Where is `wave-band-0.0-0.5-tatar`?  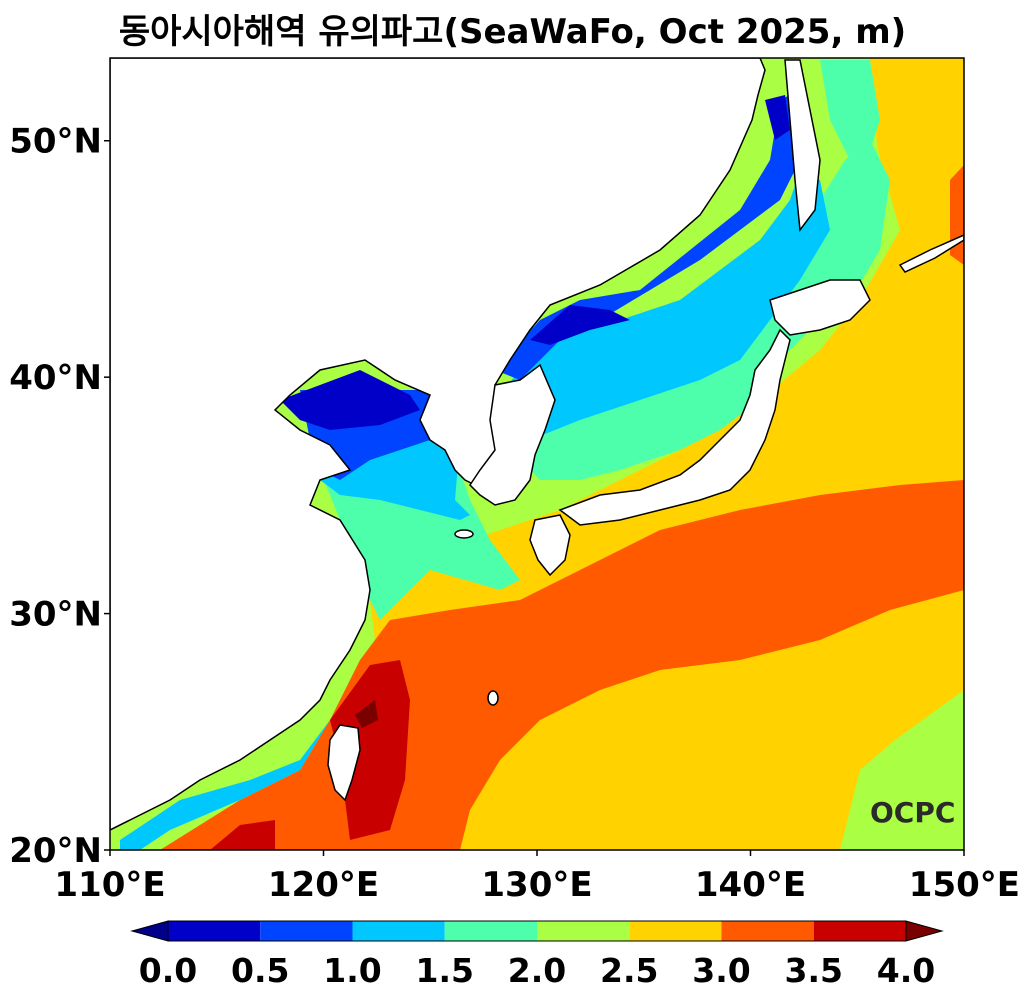
wave-band-0.0-0.5-tatar is located at coordinates (777, 117).